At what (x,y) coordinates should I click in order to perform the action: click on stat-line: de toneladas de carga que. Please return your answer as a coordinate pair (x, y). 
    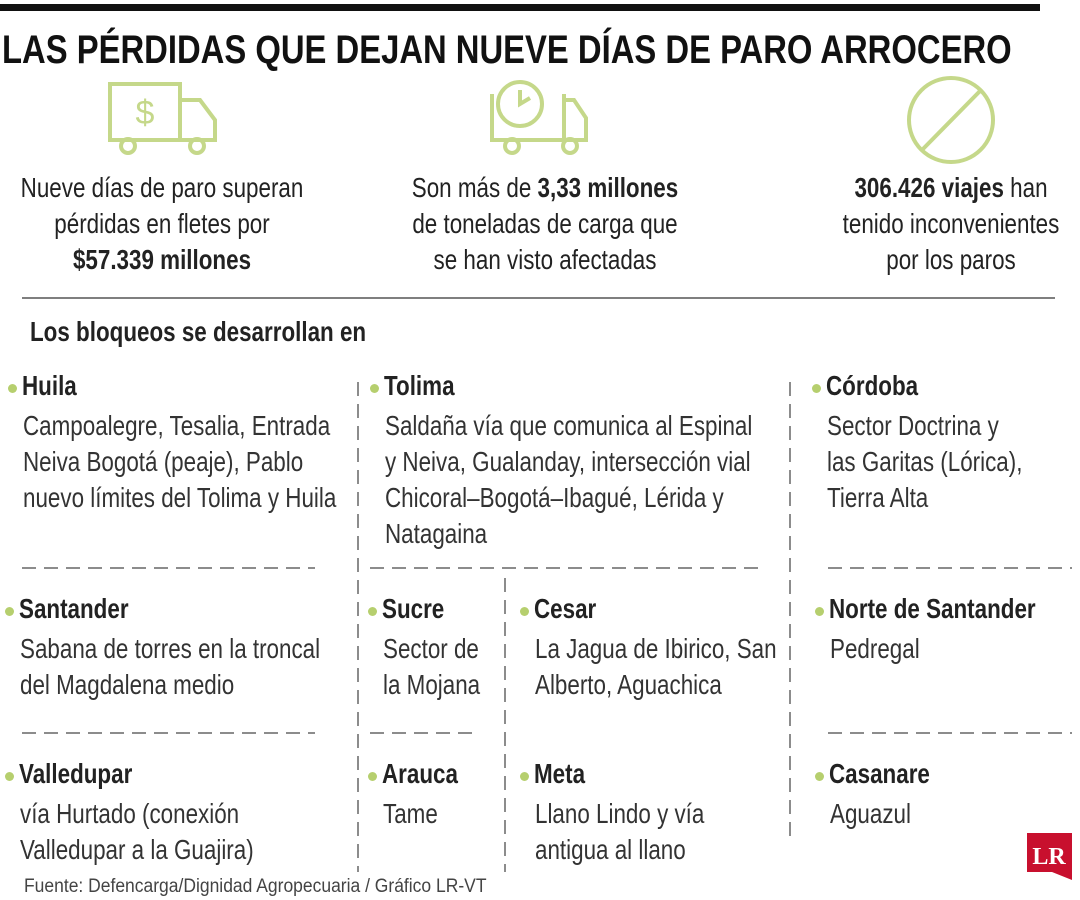
    Looking at the image, I should click on (545, 224).